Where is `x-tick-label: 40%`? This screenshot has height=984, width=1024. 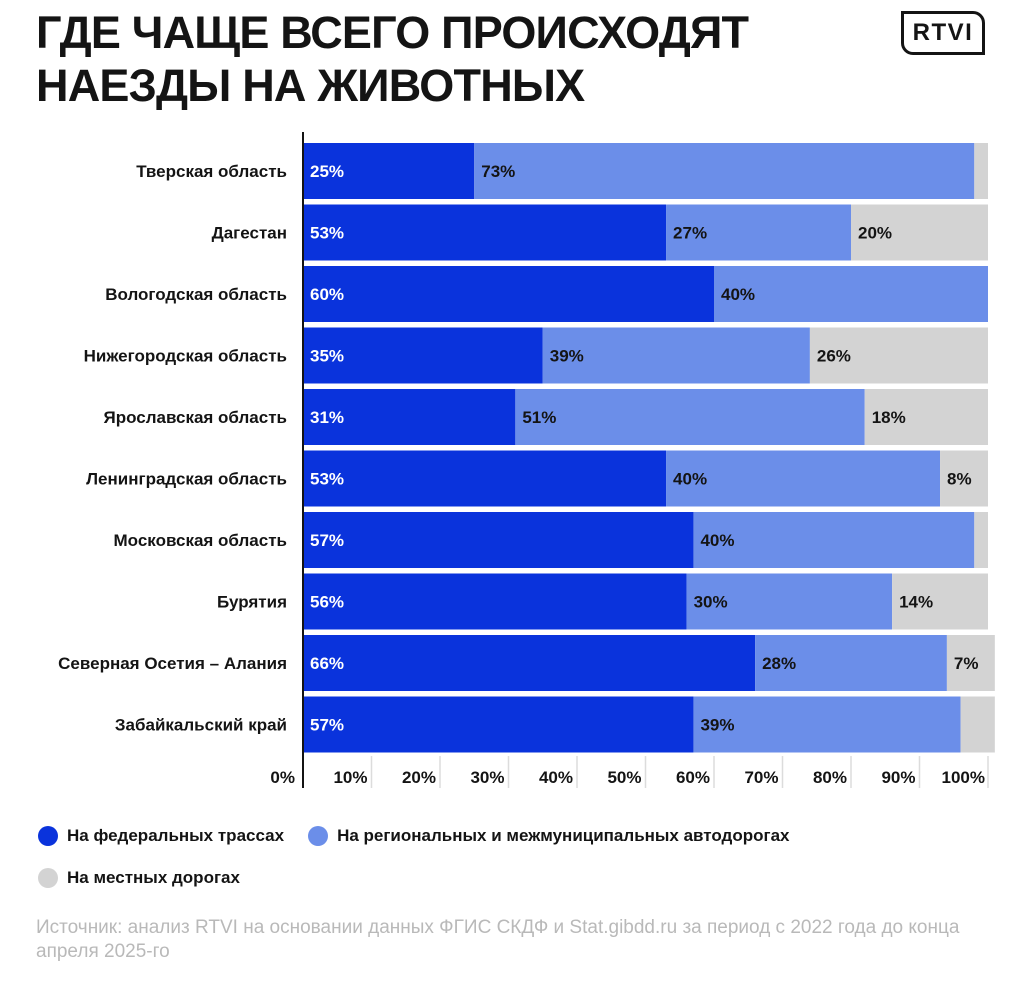 x-tick-label: 40% is located at coordinates (556, 777).